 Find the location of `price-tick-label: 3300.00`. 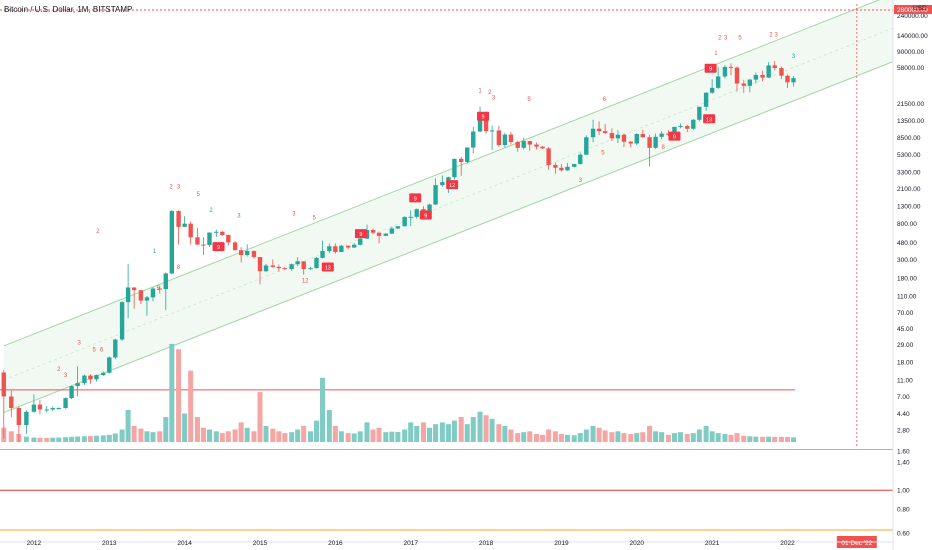

price-tick-label: 3300.00 is located at coordinates (909, 172).